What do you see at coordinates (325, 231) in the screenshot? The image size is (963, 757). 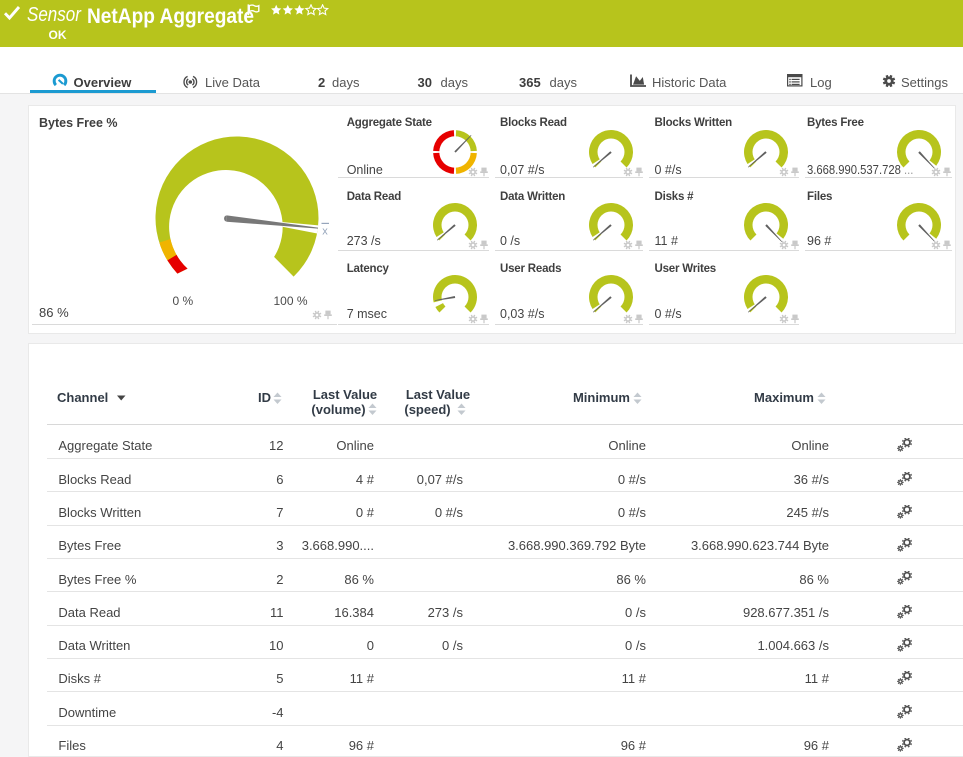 I see `svg-text: x` at bounding box center [325, 231].